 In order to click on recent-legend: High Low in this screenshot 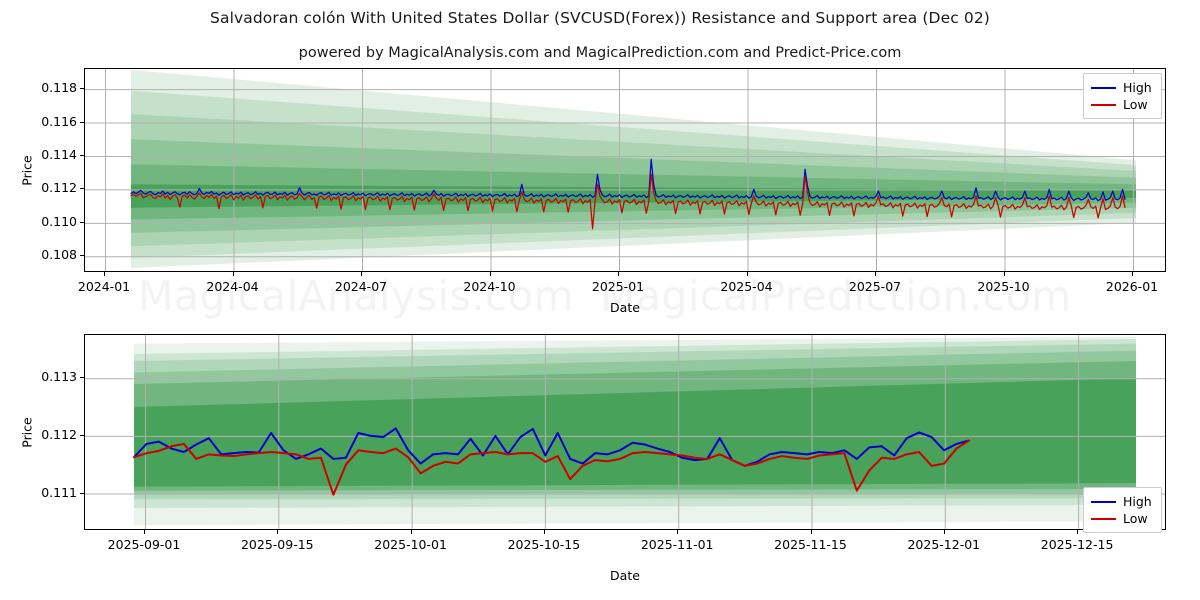, I will do `click(1122, 510)`.